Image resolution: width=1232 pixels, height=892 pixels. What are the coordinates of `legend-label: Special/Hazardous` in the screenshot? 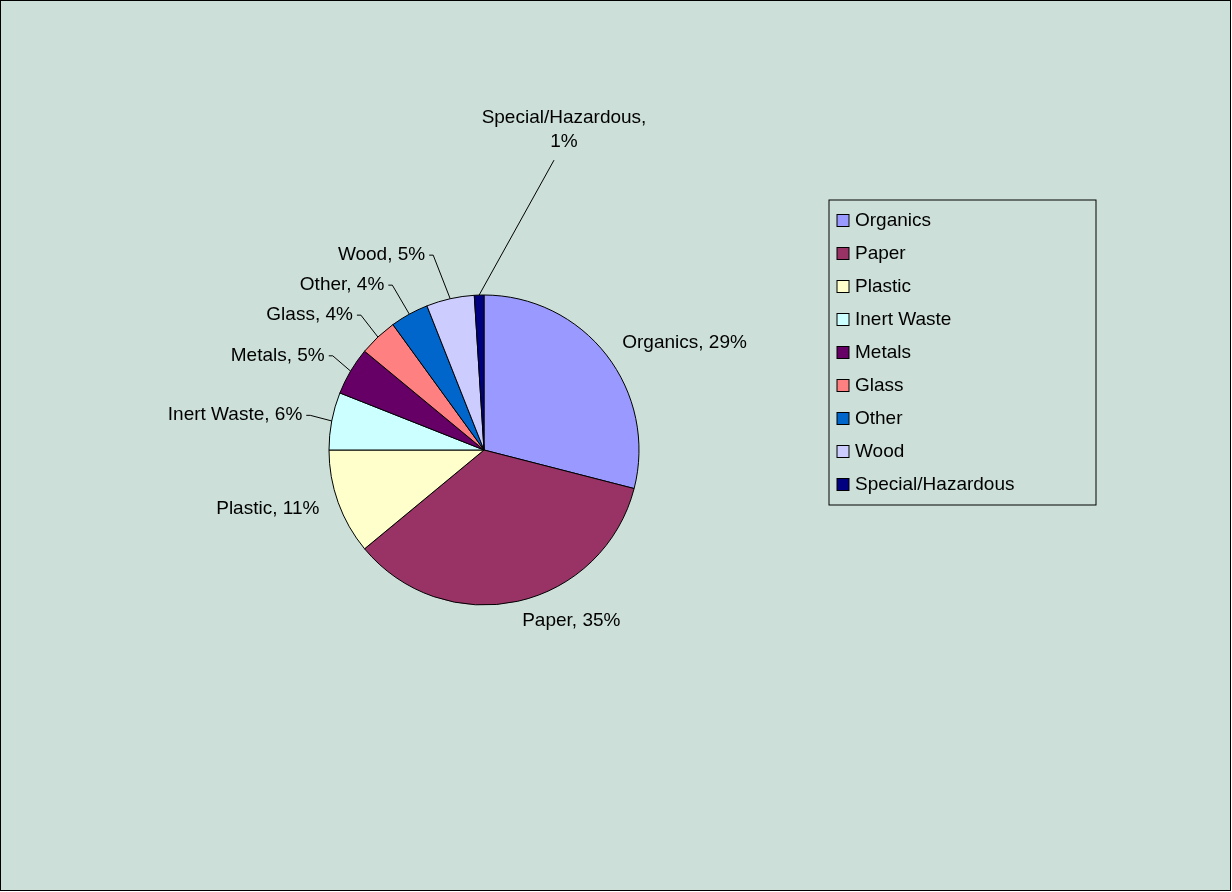 It's located at (935, 483).